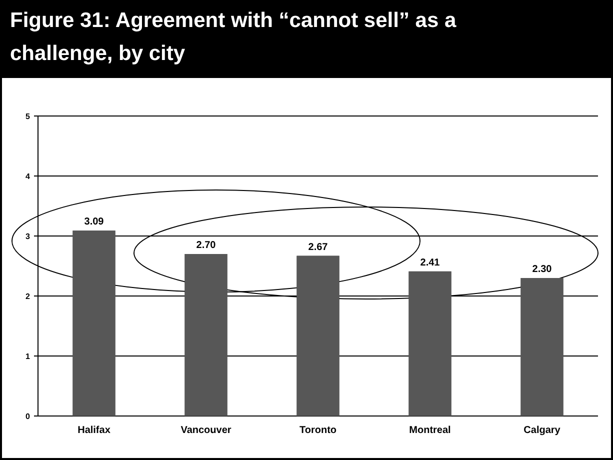 This screenshot has height=460, width=613. I want to click on y-tick-label: 3, so click(28, 236).